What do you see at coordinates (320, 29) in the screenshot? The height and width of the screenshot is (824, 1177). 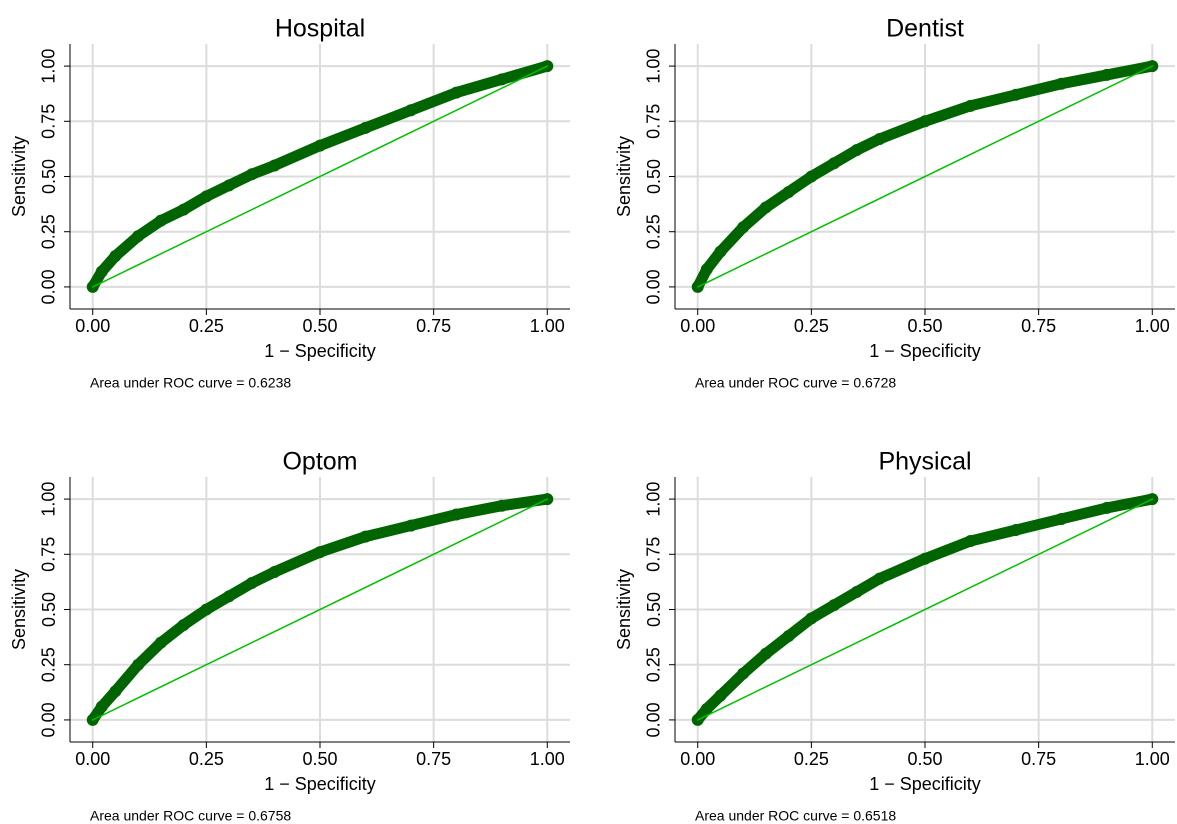 I see `panel-title: Hospital` at bounding box center [320, 29].